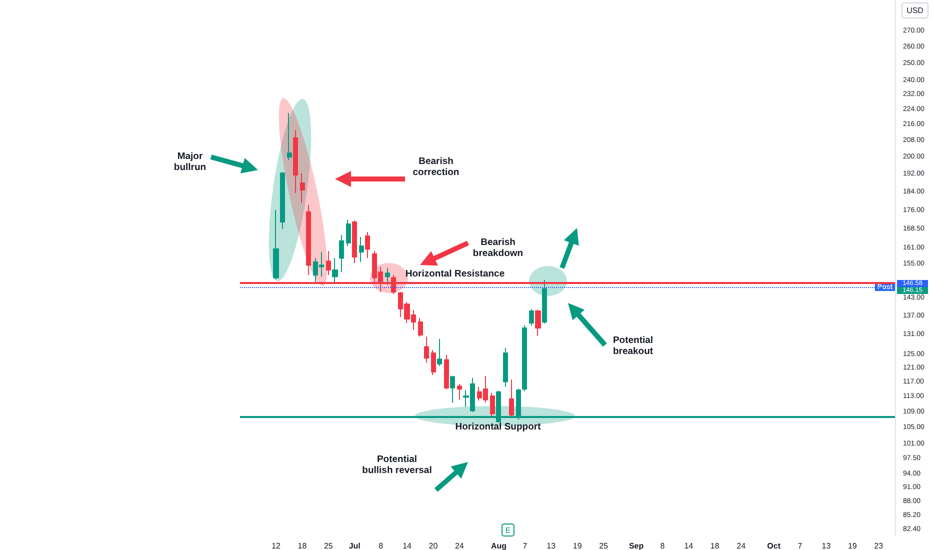 This screenshot has height=550, width=932. What do you see at coordinates (915, 10) in the screenshot?
I see `y-axis-title: USD` at bounding box center [915, 10].